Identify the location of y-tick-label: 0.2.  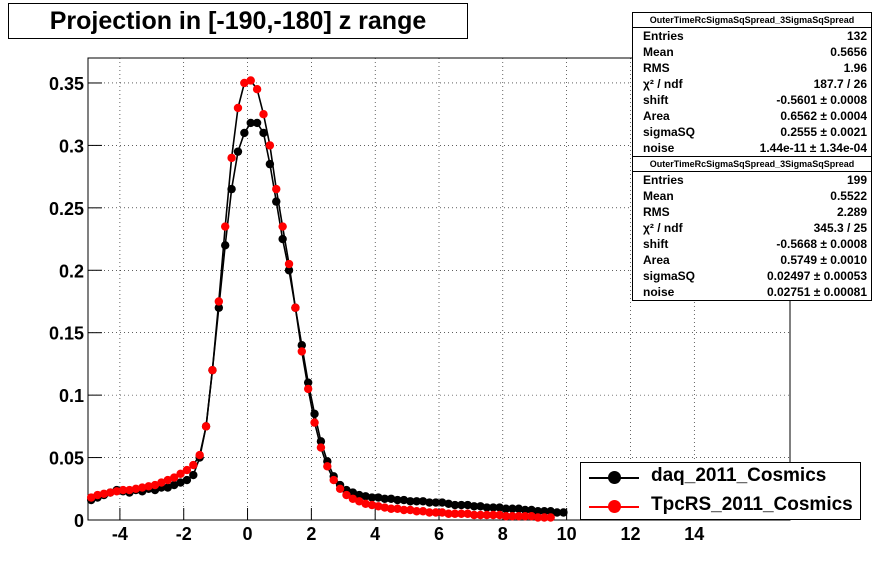
(71, 271).